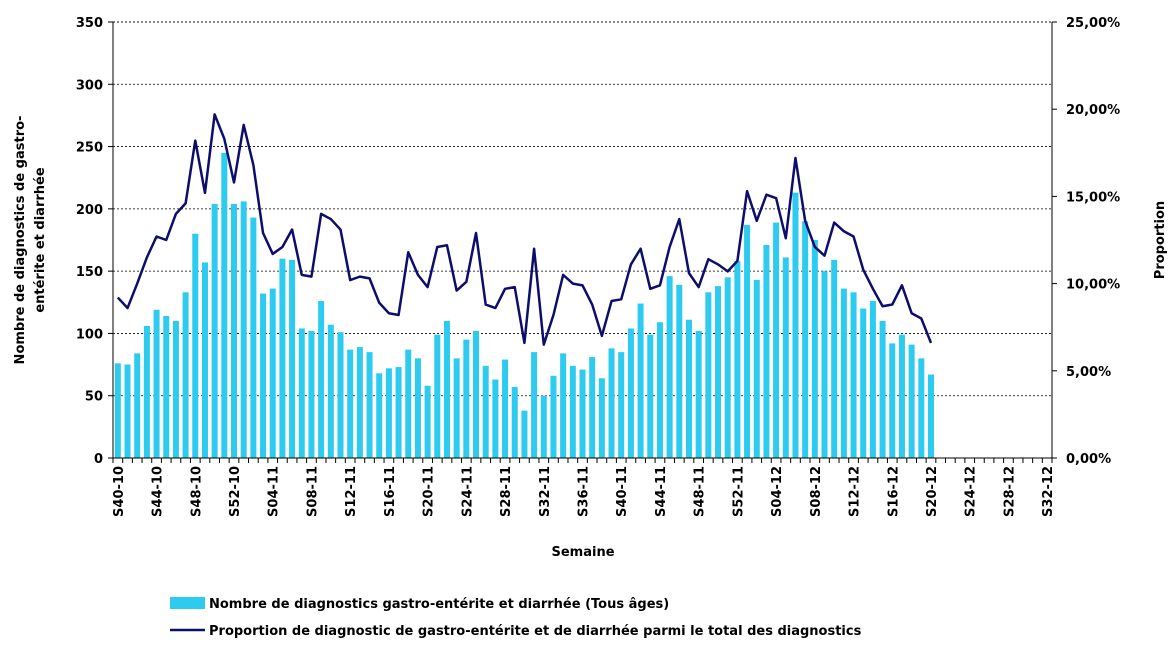 This screenshot has height=645, width=1169. What do you see at coordinates (467, 491) in the screenshot?
I see `x-tick-label: S24-11` at bounding box center [467, 491].